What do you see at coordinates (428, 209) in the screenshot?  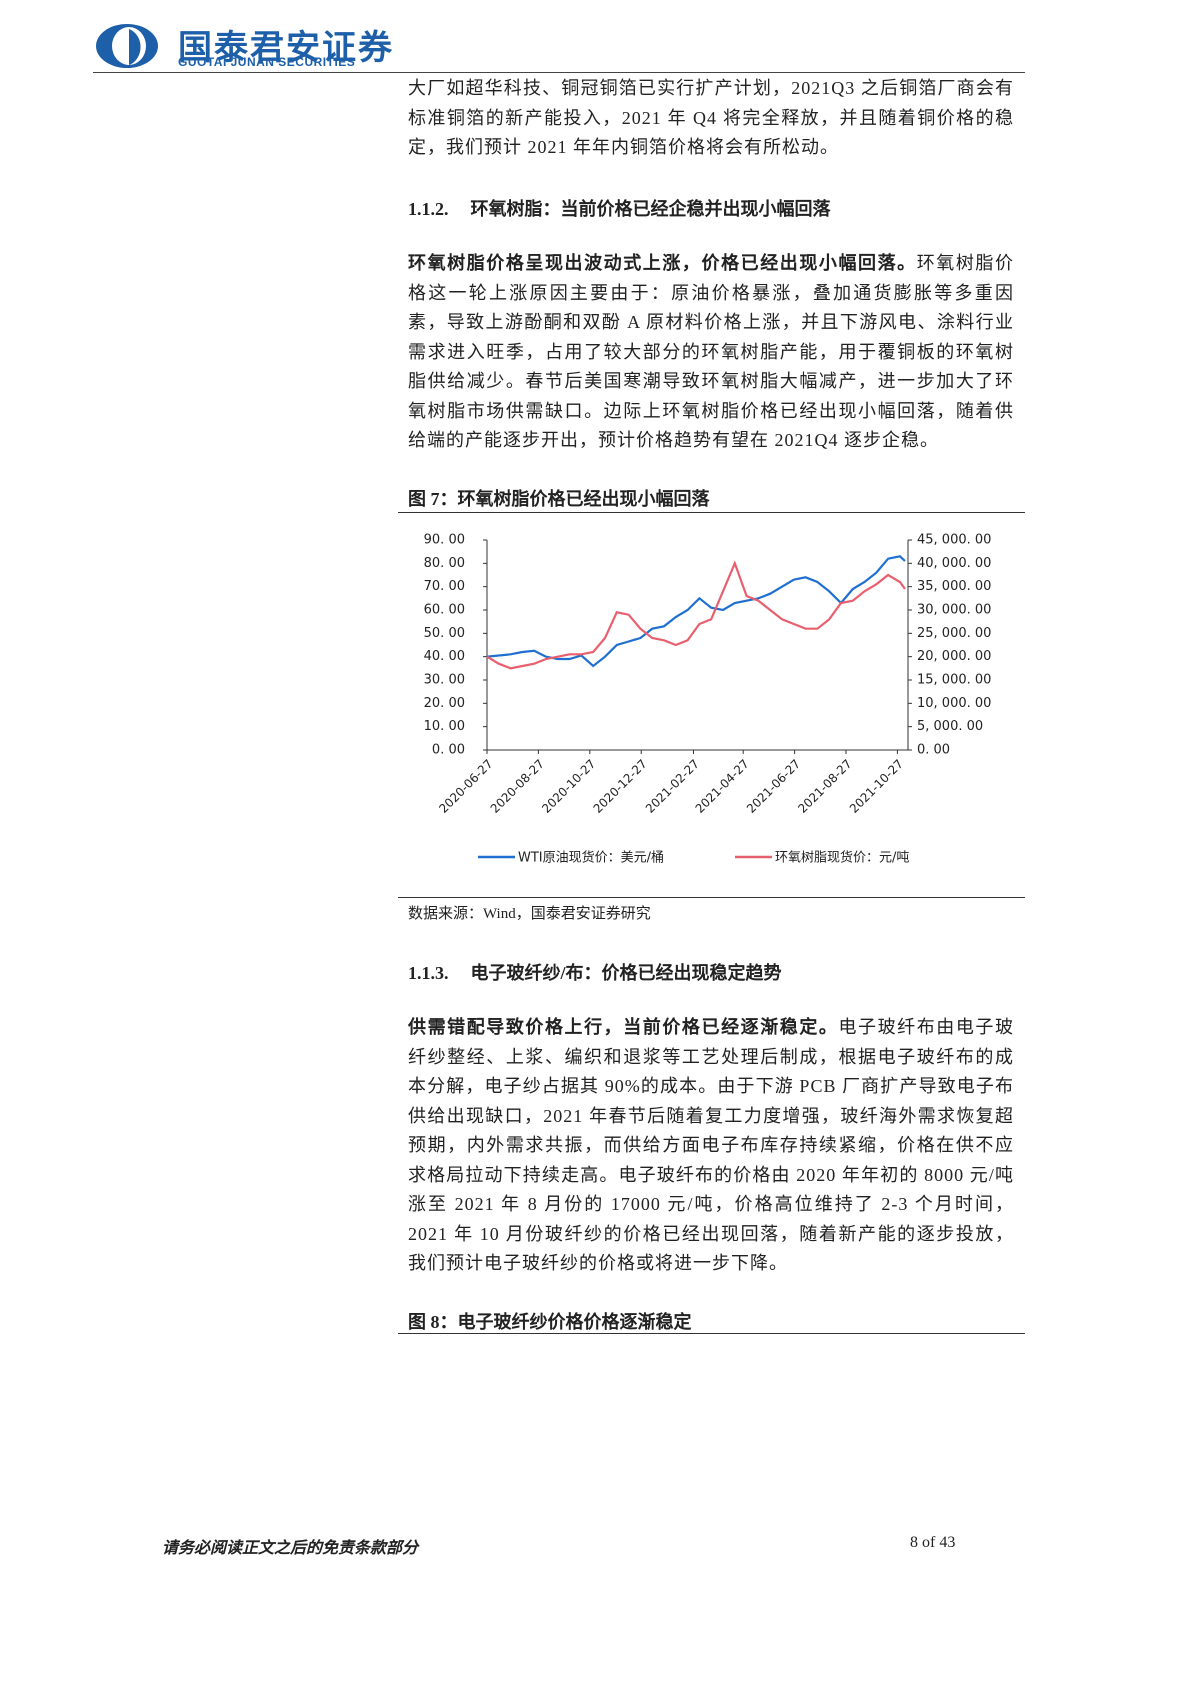 I see `section-number: 1.1.2.` at bounding box center [428, 209].